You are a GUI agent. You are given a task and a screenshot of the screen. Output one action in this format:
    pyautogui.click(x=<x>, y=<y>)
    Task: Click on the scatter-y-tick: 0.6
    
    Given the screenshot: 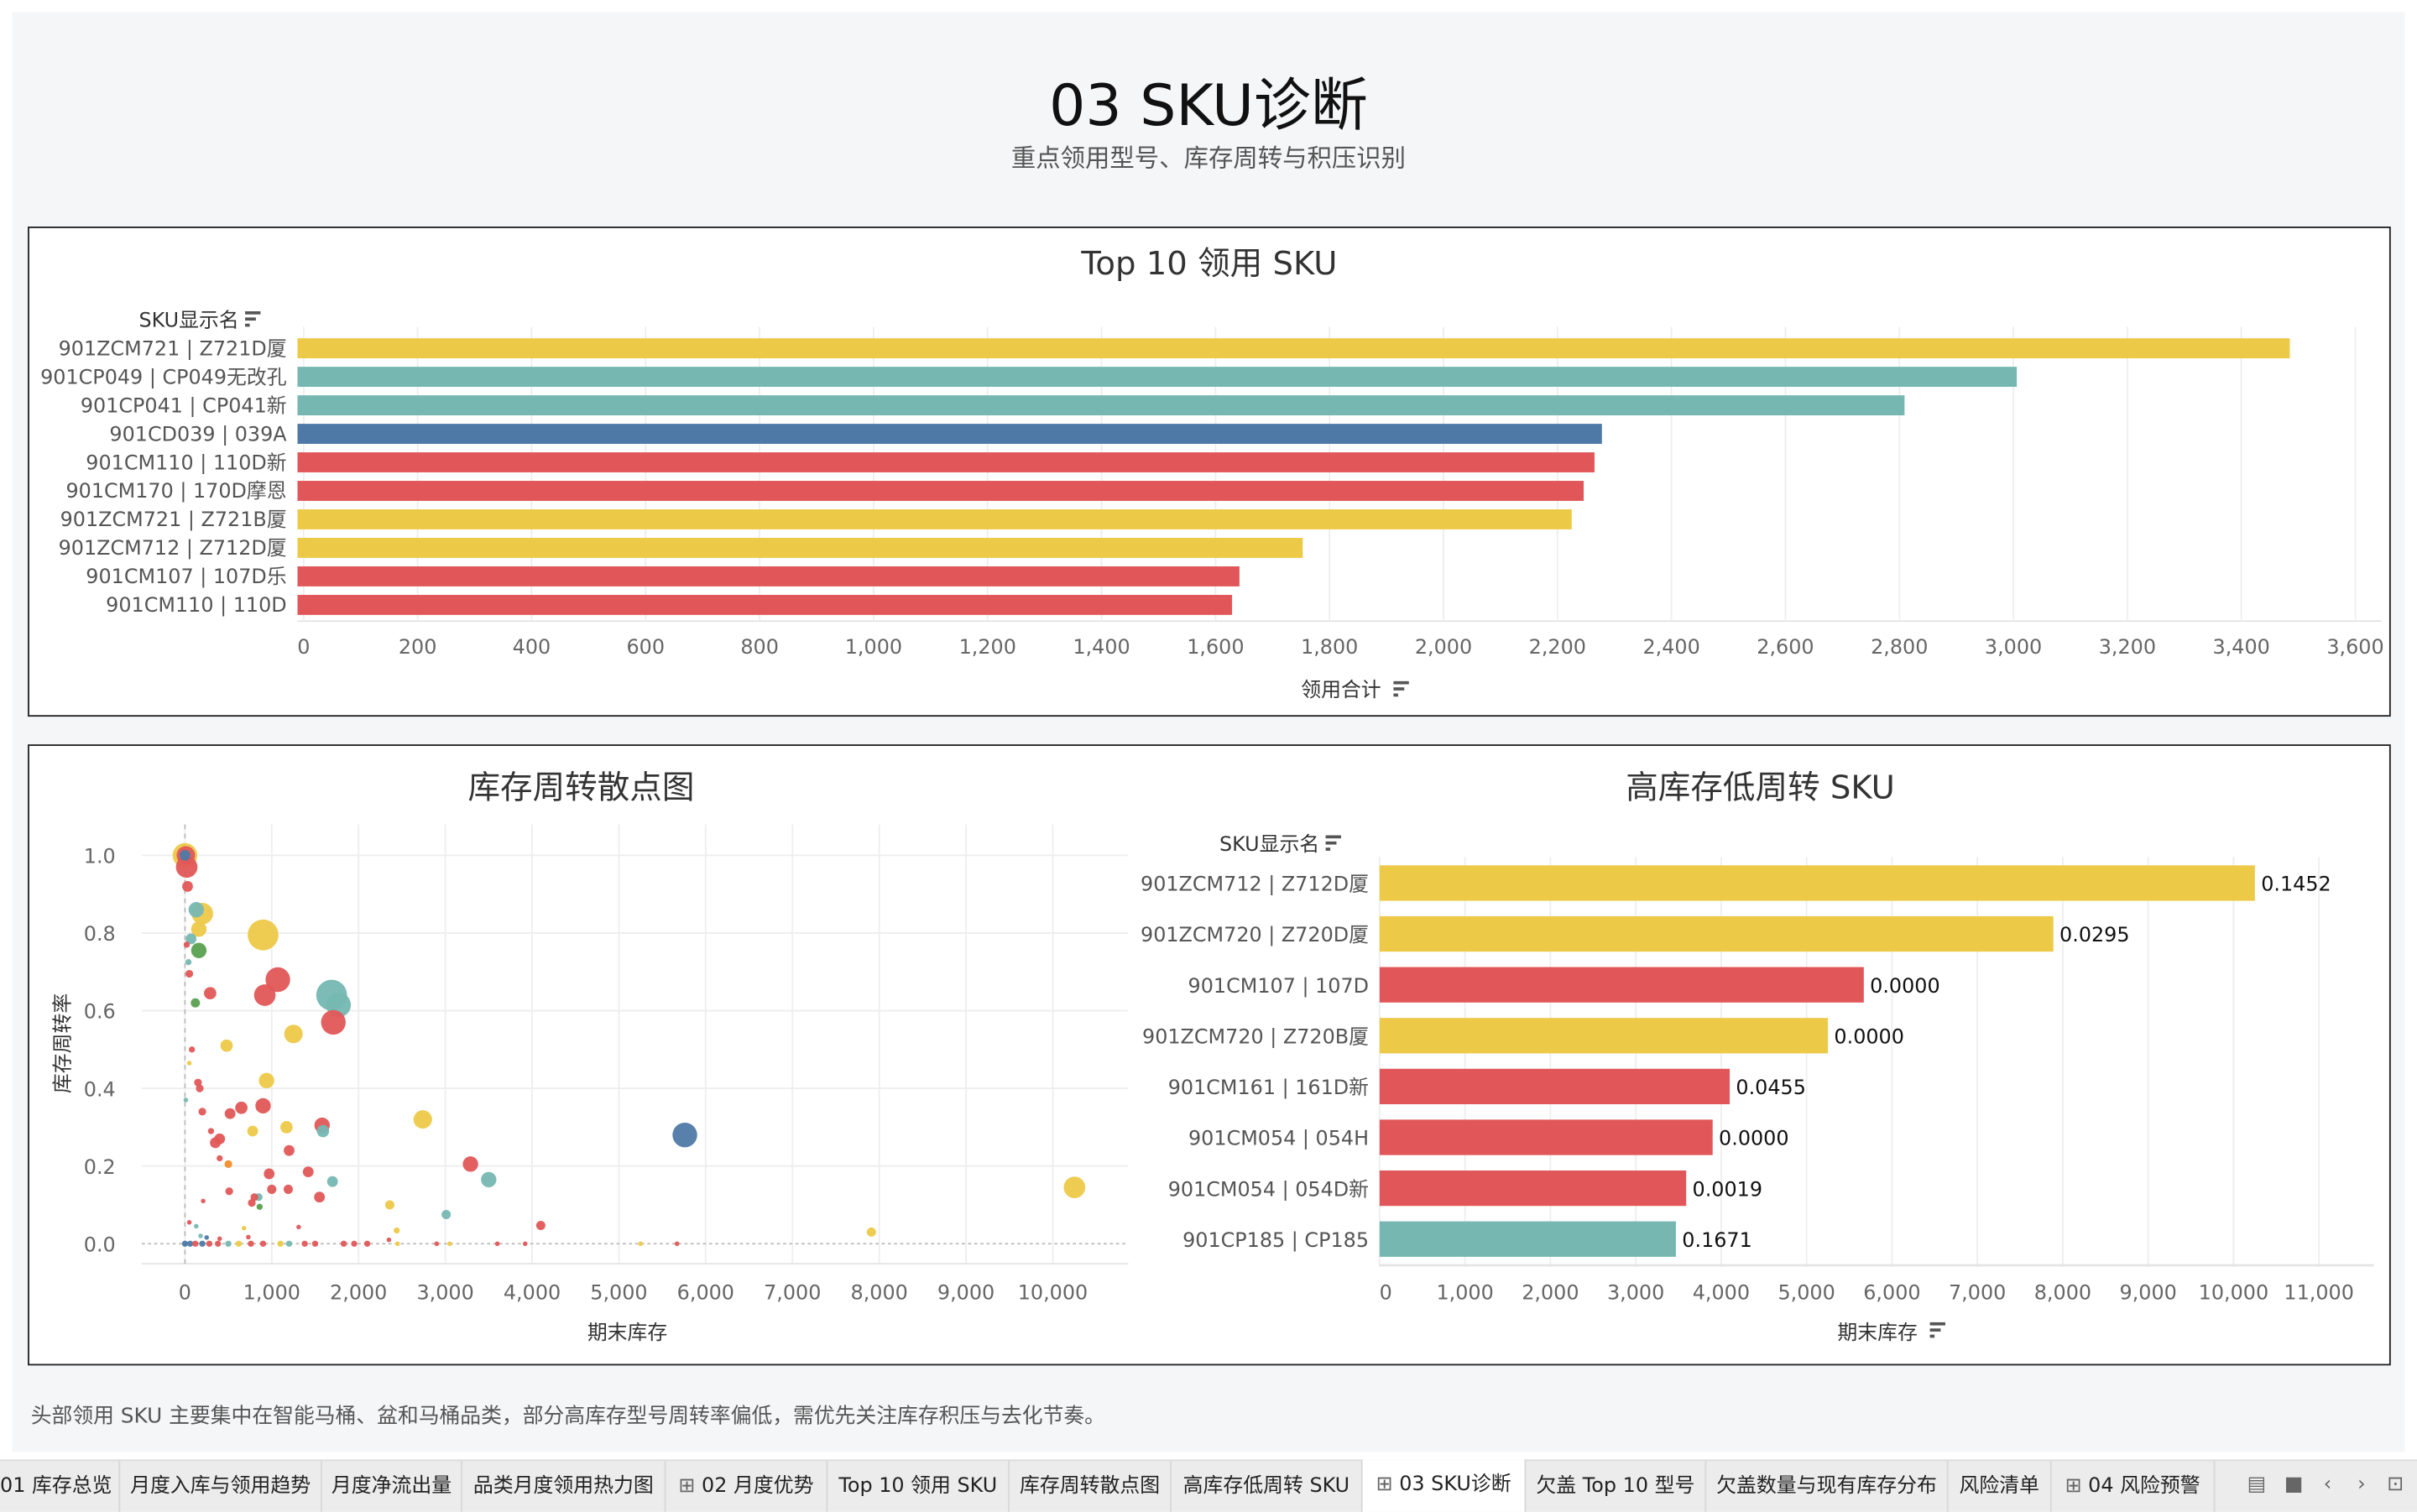 What is the action you would take?
    pyautogui.click(x=100, y=1012)
    